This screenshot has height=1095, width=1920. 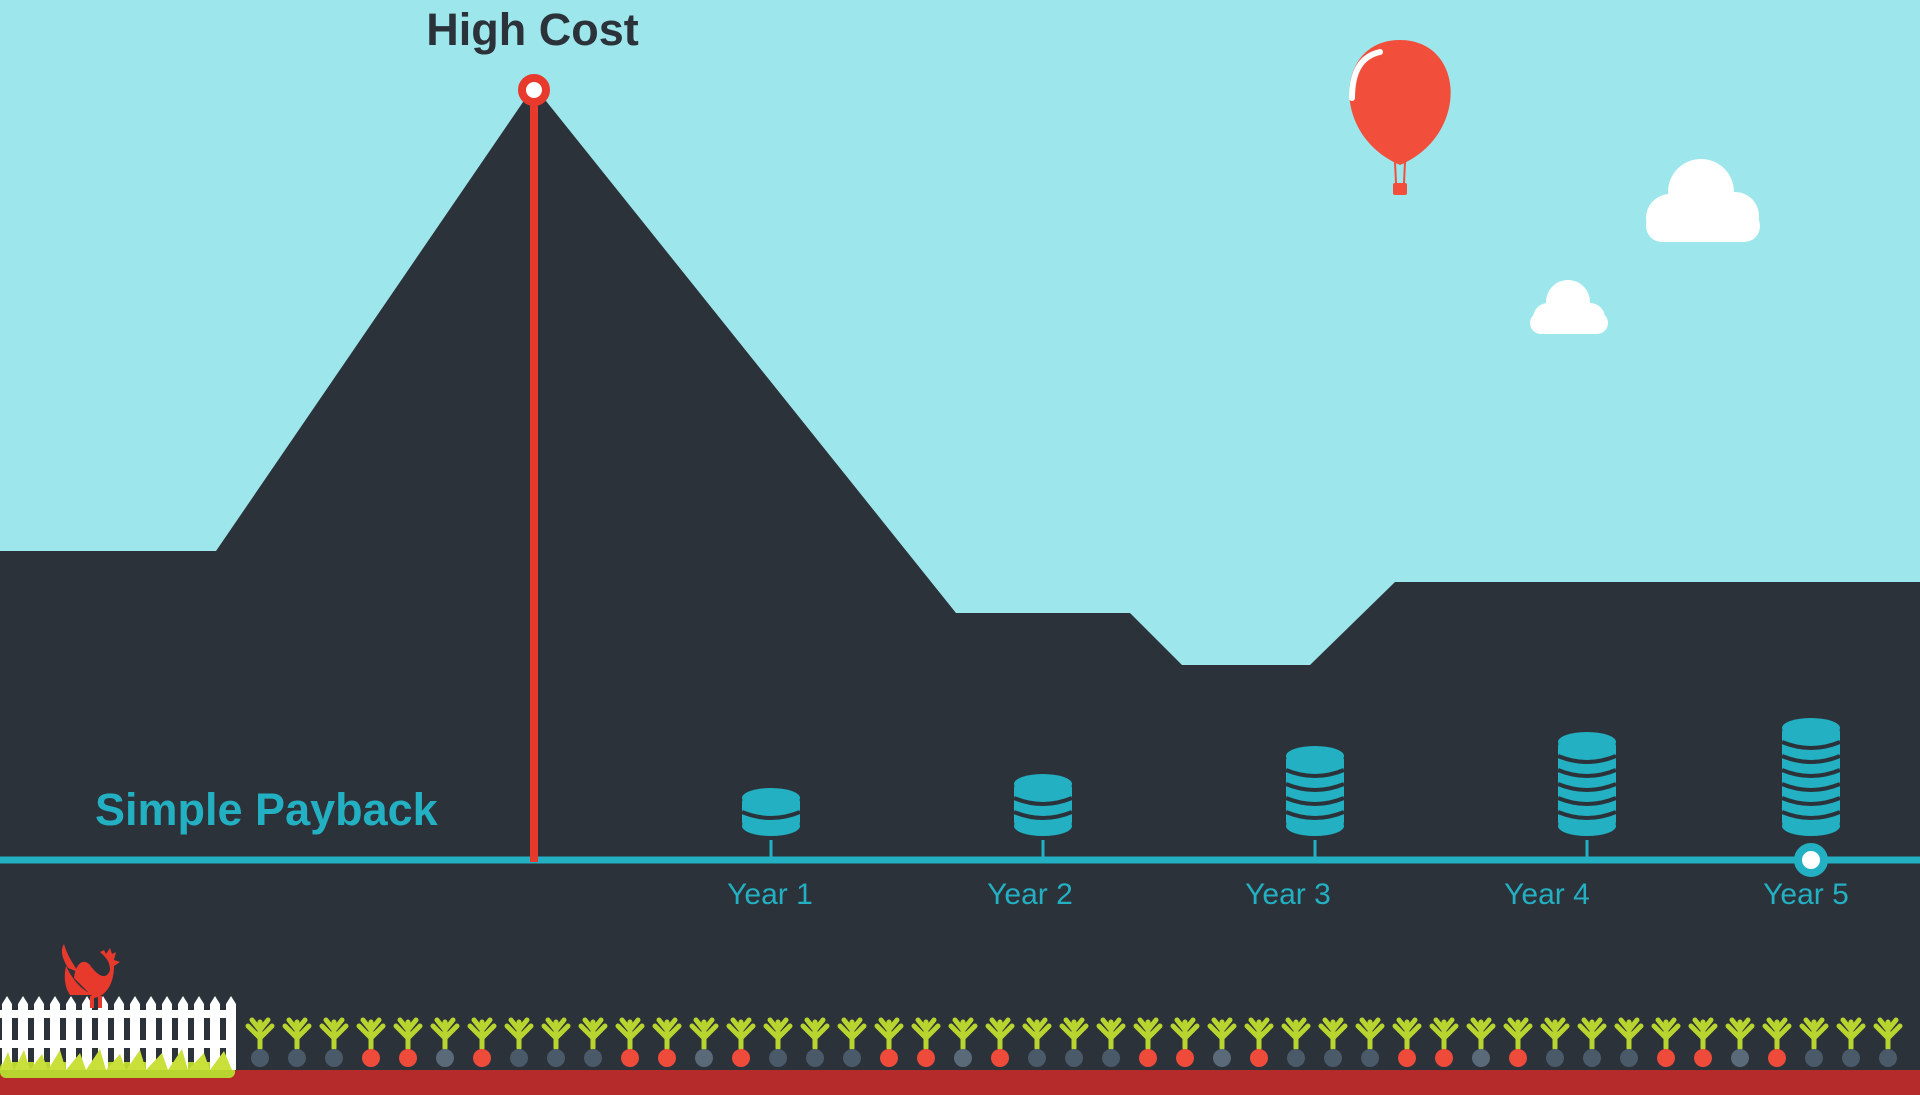 I want to click on picket-fence-icon, so click(x=118, y=1037).